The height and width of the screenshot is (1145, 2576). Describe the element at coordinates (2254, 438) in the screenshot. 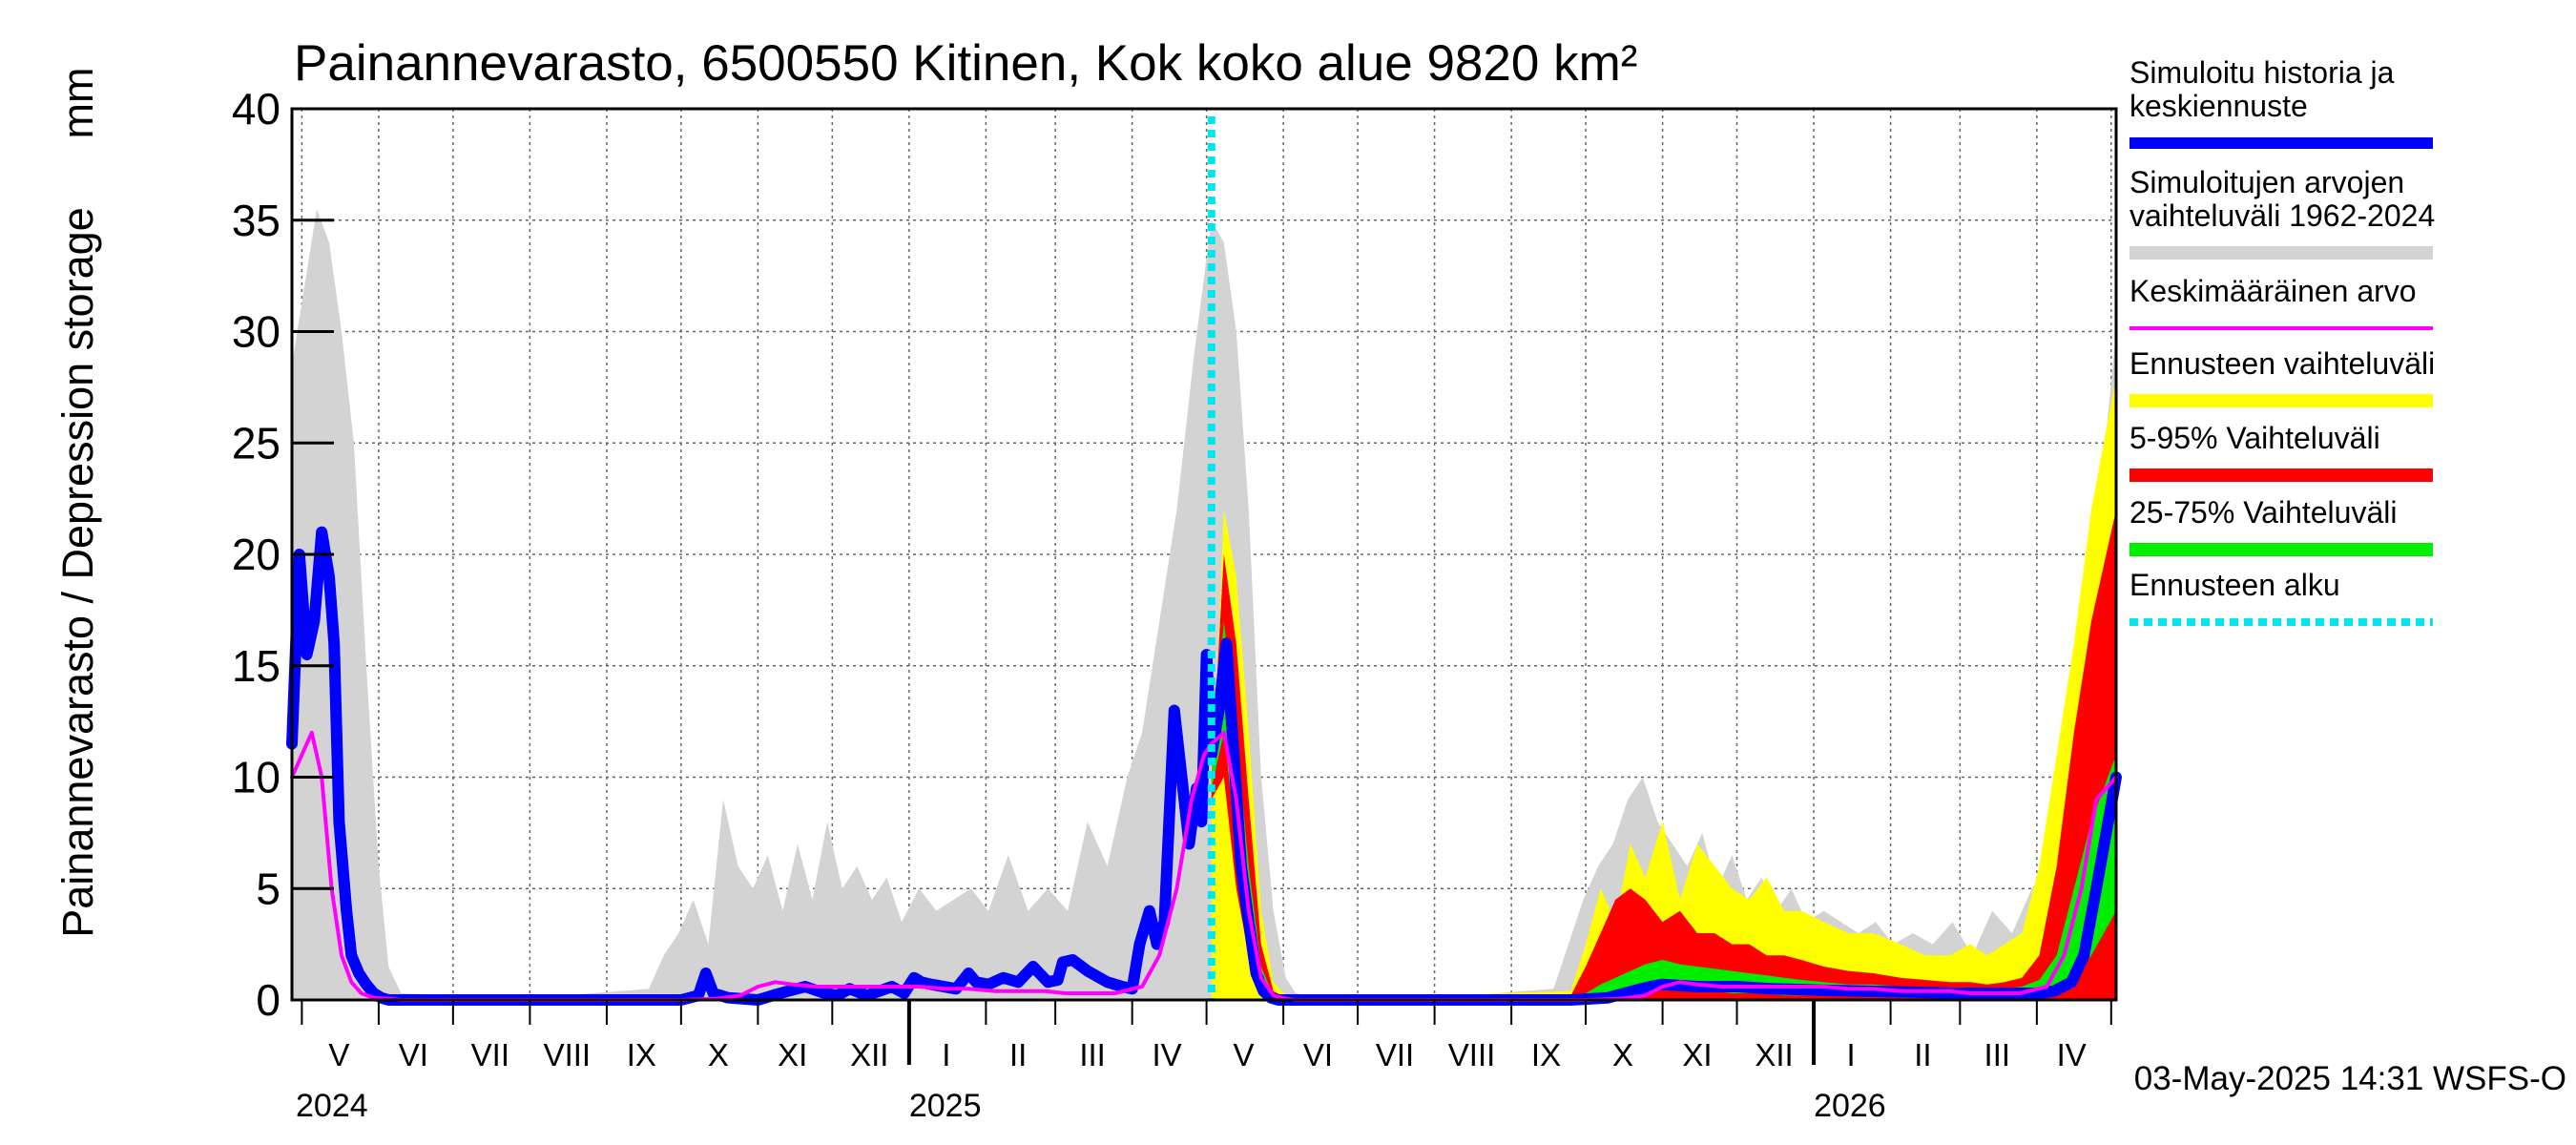

I see `legend-label: 5-95% Vaihteluväli` at that location.